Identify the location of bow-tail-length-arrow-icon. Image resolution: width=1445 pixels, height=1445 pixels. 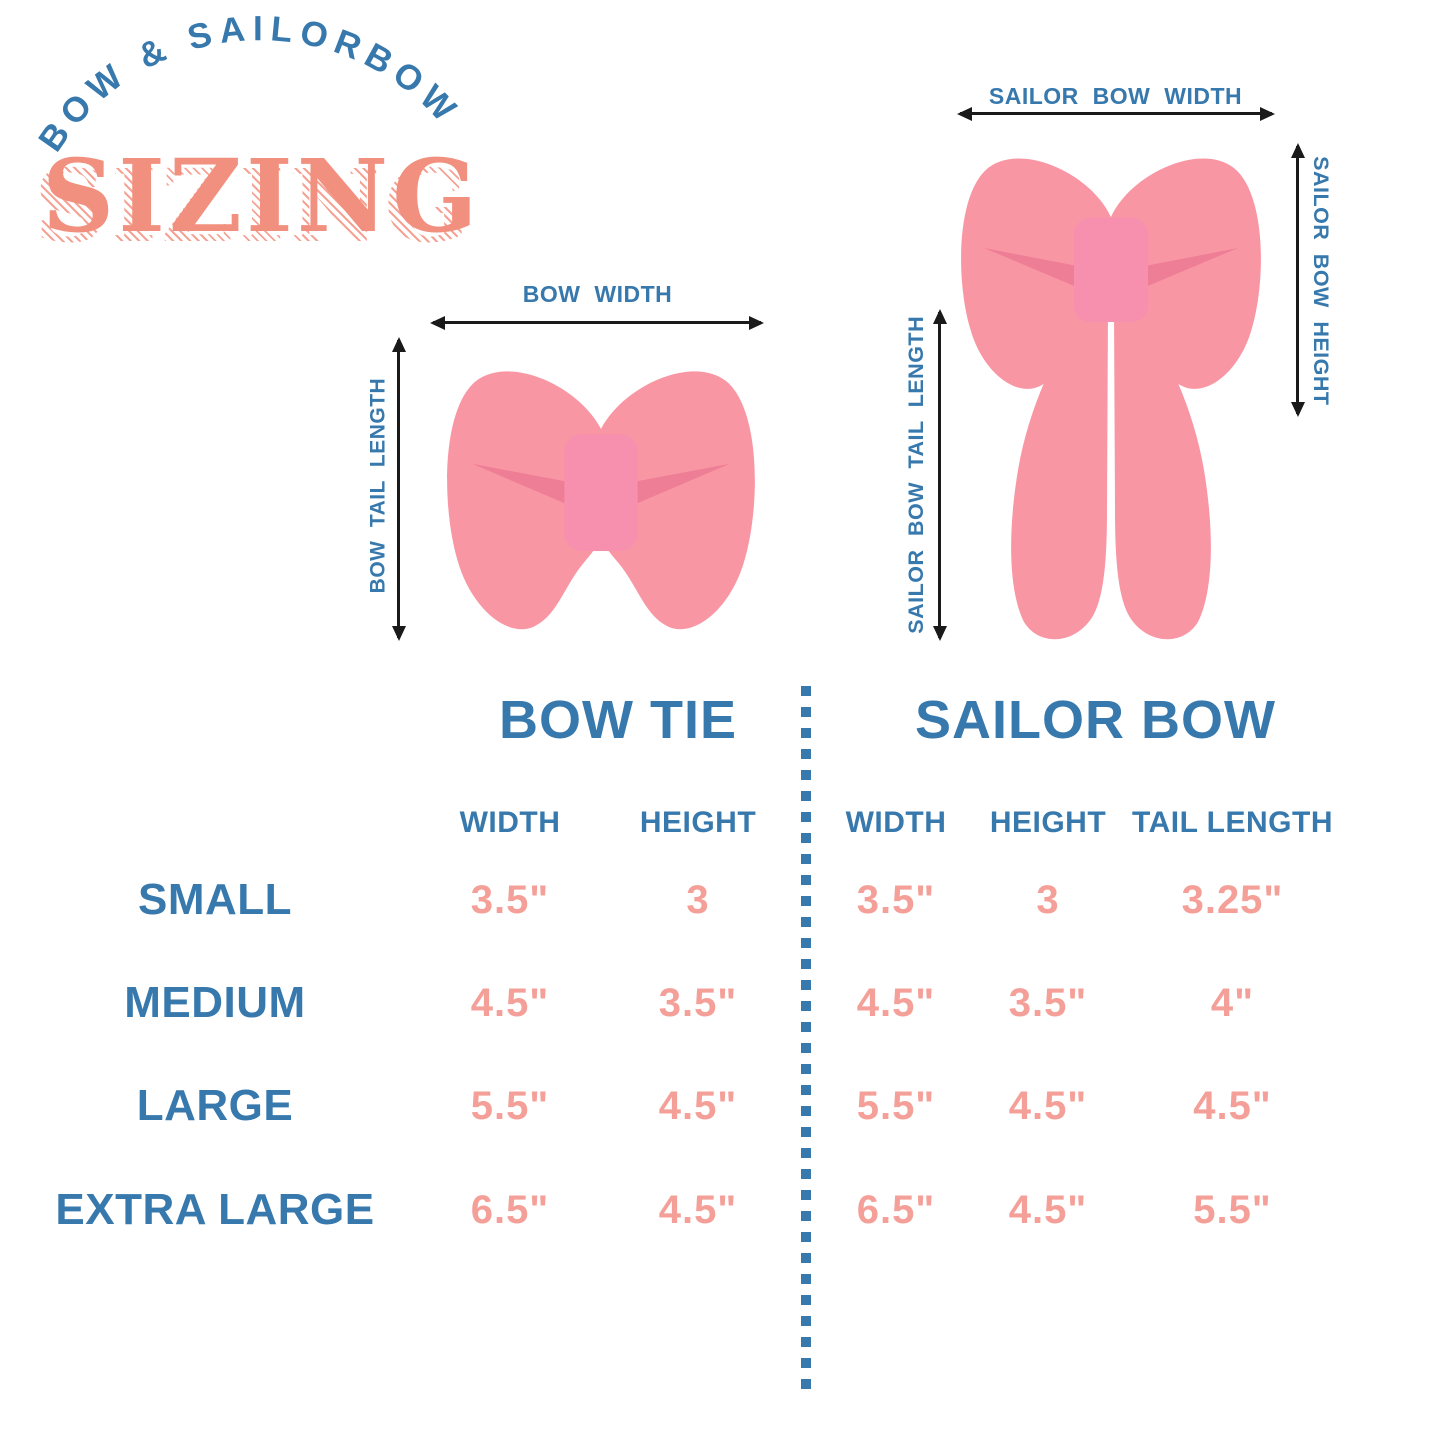
(398, 489).